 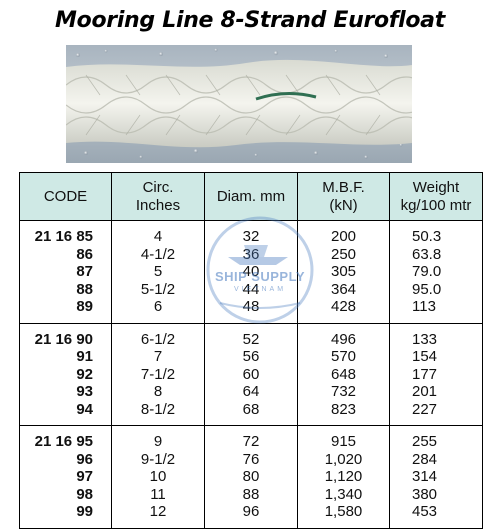 I want to click on cell-mbf: 732, so click(x=343, y=392).